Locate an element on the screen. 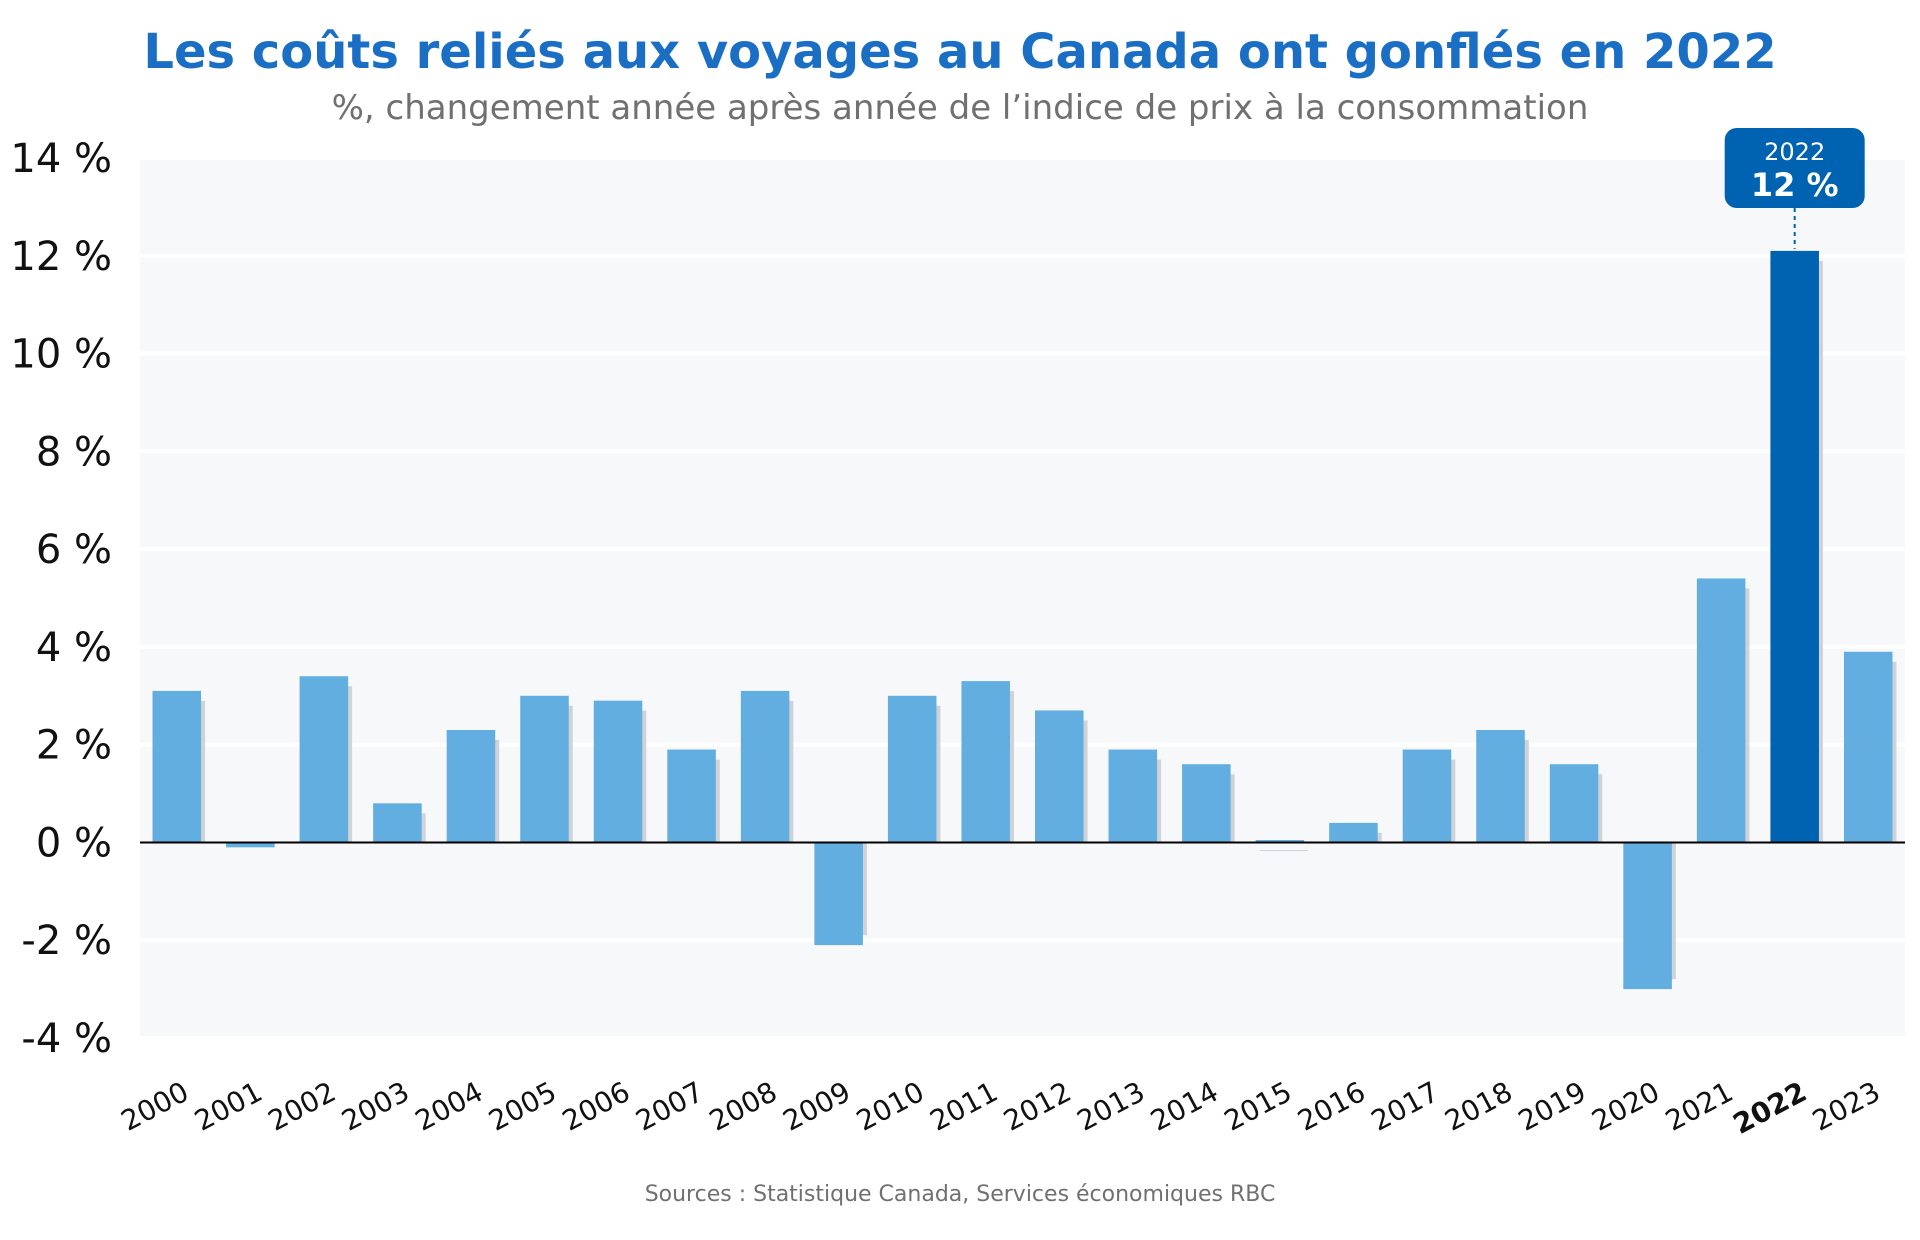 Image resolution: width=1920 pixels, height=1240 pixels. bar-2023 is located at coordinates (1868, 747).